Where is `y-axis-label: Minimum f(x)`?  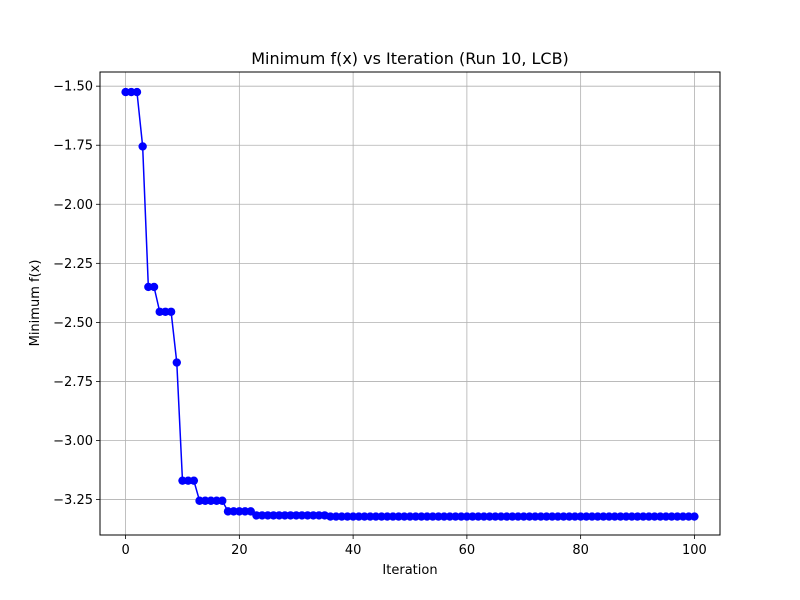
y-axis-label: Minimum f(x) is located at coordinates (35, 303).